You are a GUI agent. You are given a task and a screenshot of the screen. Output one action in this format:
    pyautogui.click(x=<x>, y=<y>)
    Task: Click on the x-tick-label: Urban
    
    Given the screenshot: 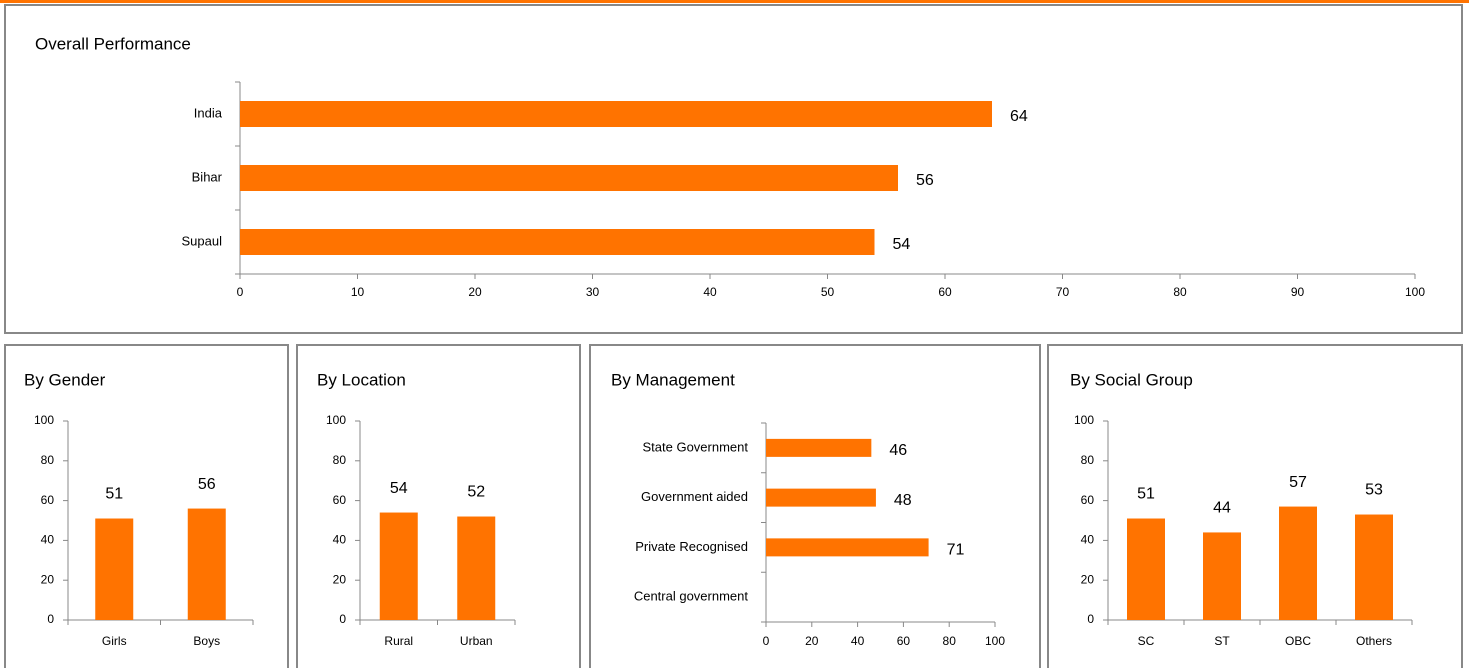 What is the action you would take?
    pyautogui.click(x=476, y=641)
    